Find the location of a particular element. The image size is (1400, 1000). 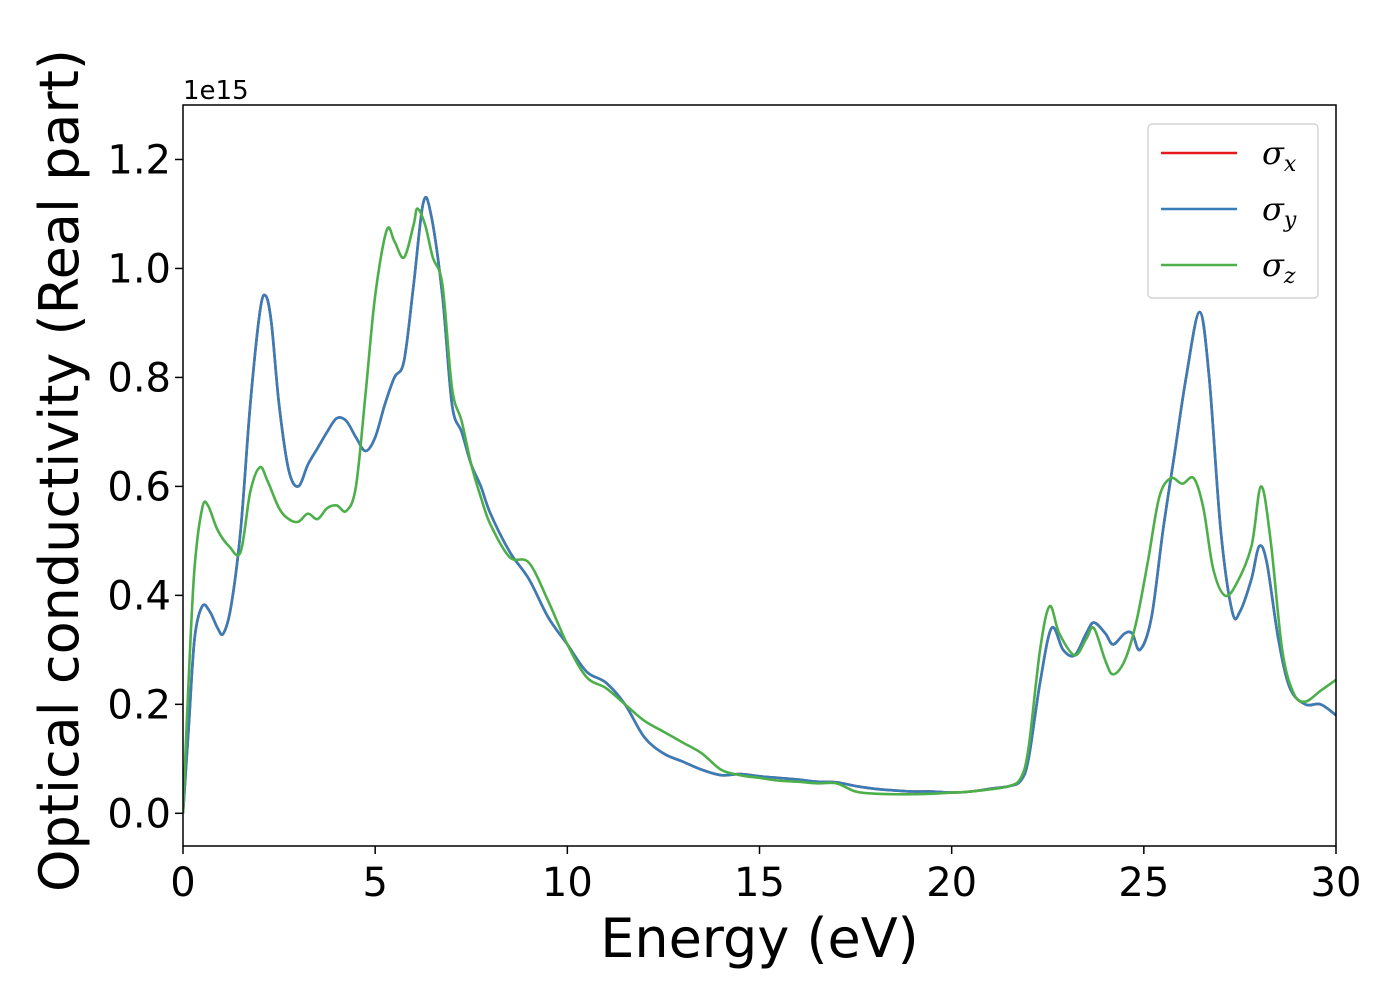

y-tick-label: 0.6 is located at coordinates (139, 487).